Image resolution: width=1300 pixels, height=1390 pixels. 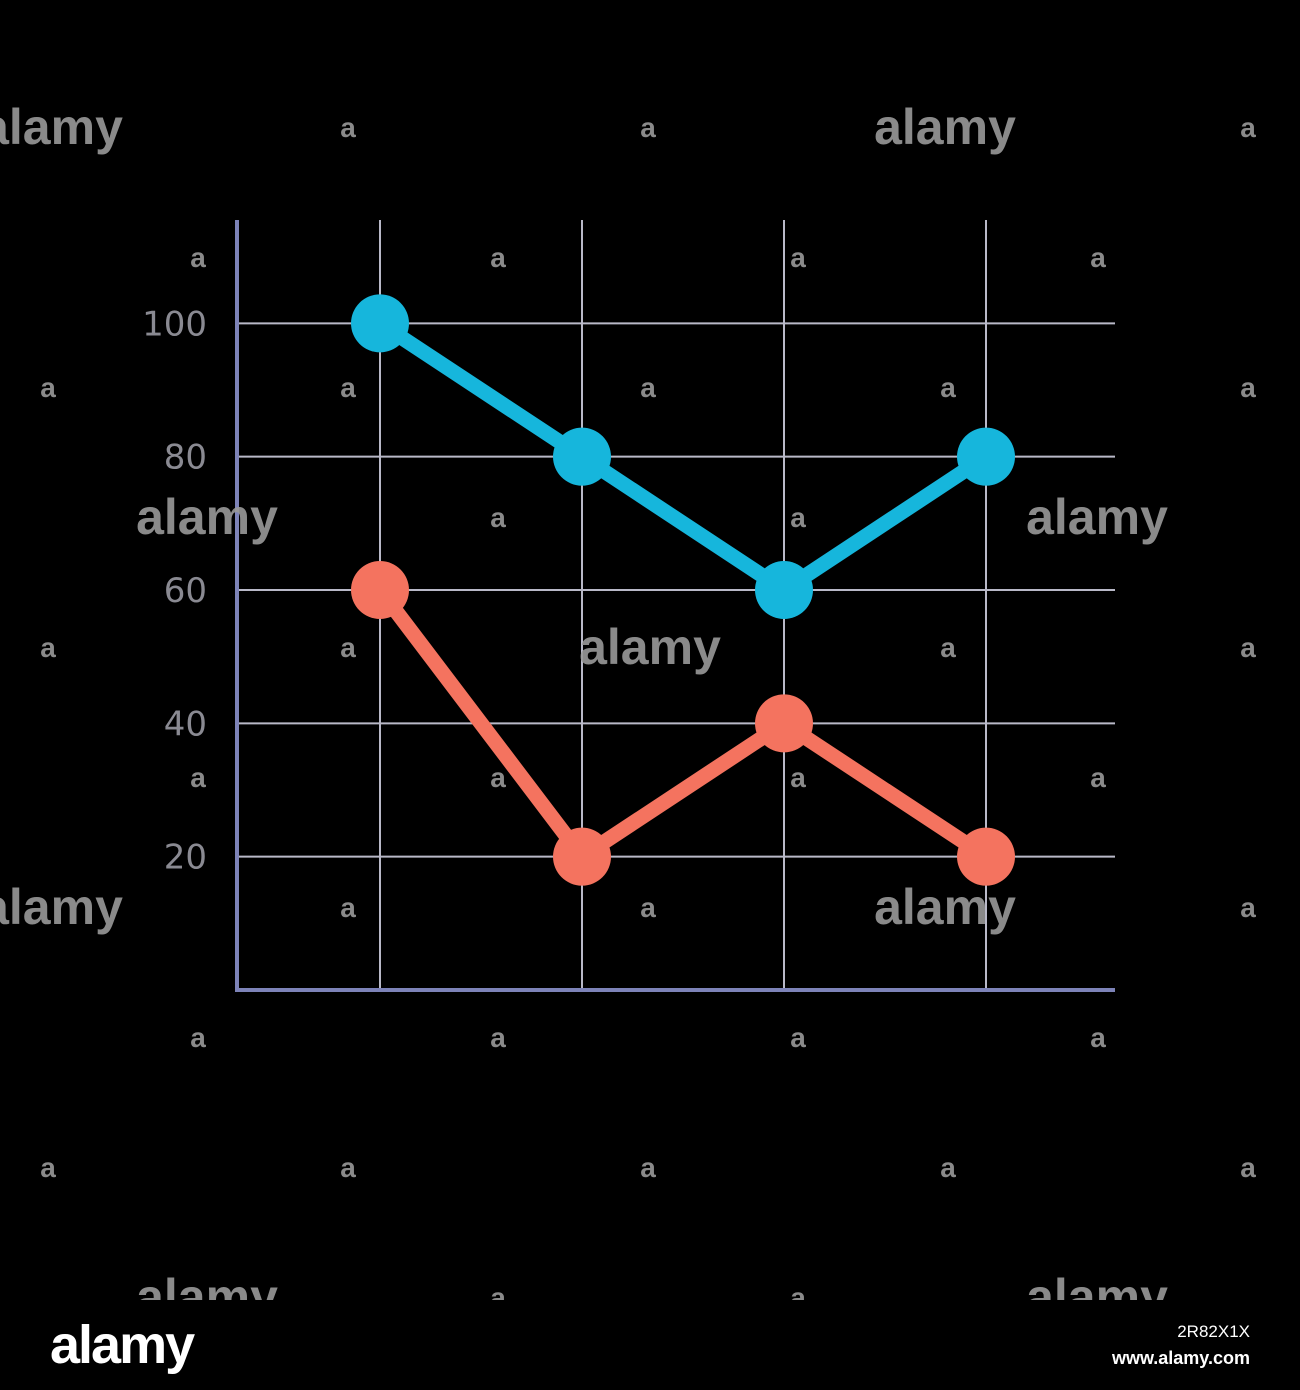 What do you see at coordinates (185, 858) in the screenshot?
I see `y-tick-label: 20` at bounding box center [185, 858].